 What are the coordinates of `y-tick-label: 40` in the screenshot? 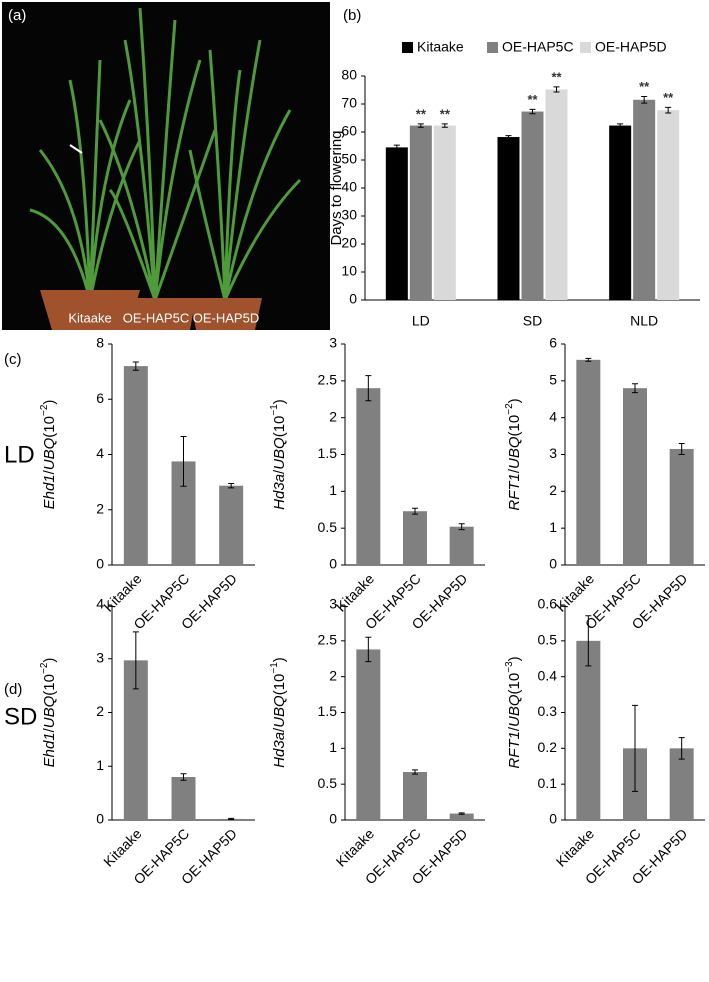 It's located at (349, 187).